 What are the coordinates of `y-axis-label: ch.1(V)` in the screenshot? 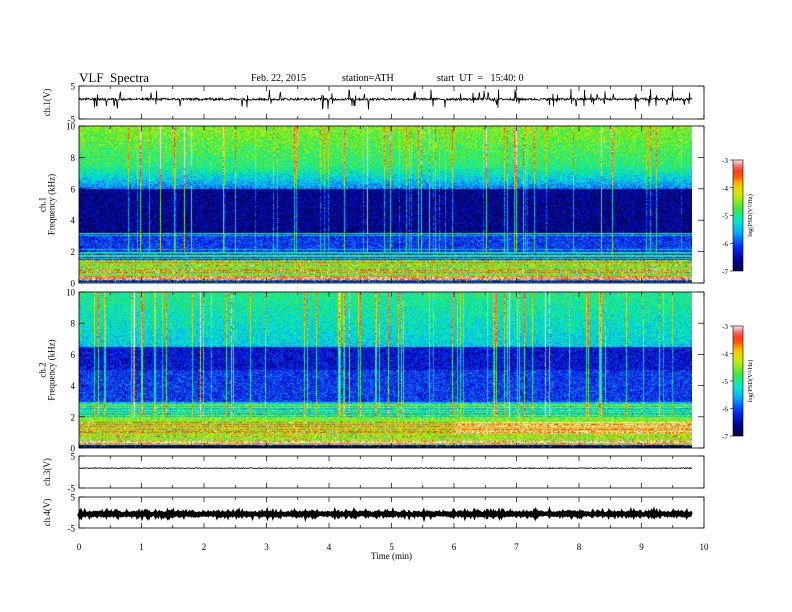 It's located at (47, 103).